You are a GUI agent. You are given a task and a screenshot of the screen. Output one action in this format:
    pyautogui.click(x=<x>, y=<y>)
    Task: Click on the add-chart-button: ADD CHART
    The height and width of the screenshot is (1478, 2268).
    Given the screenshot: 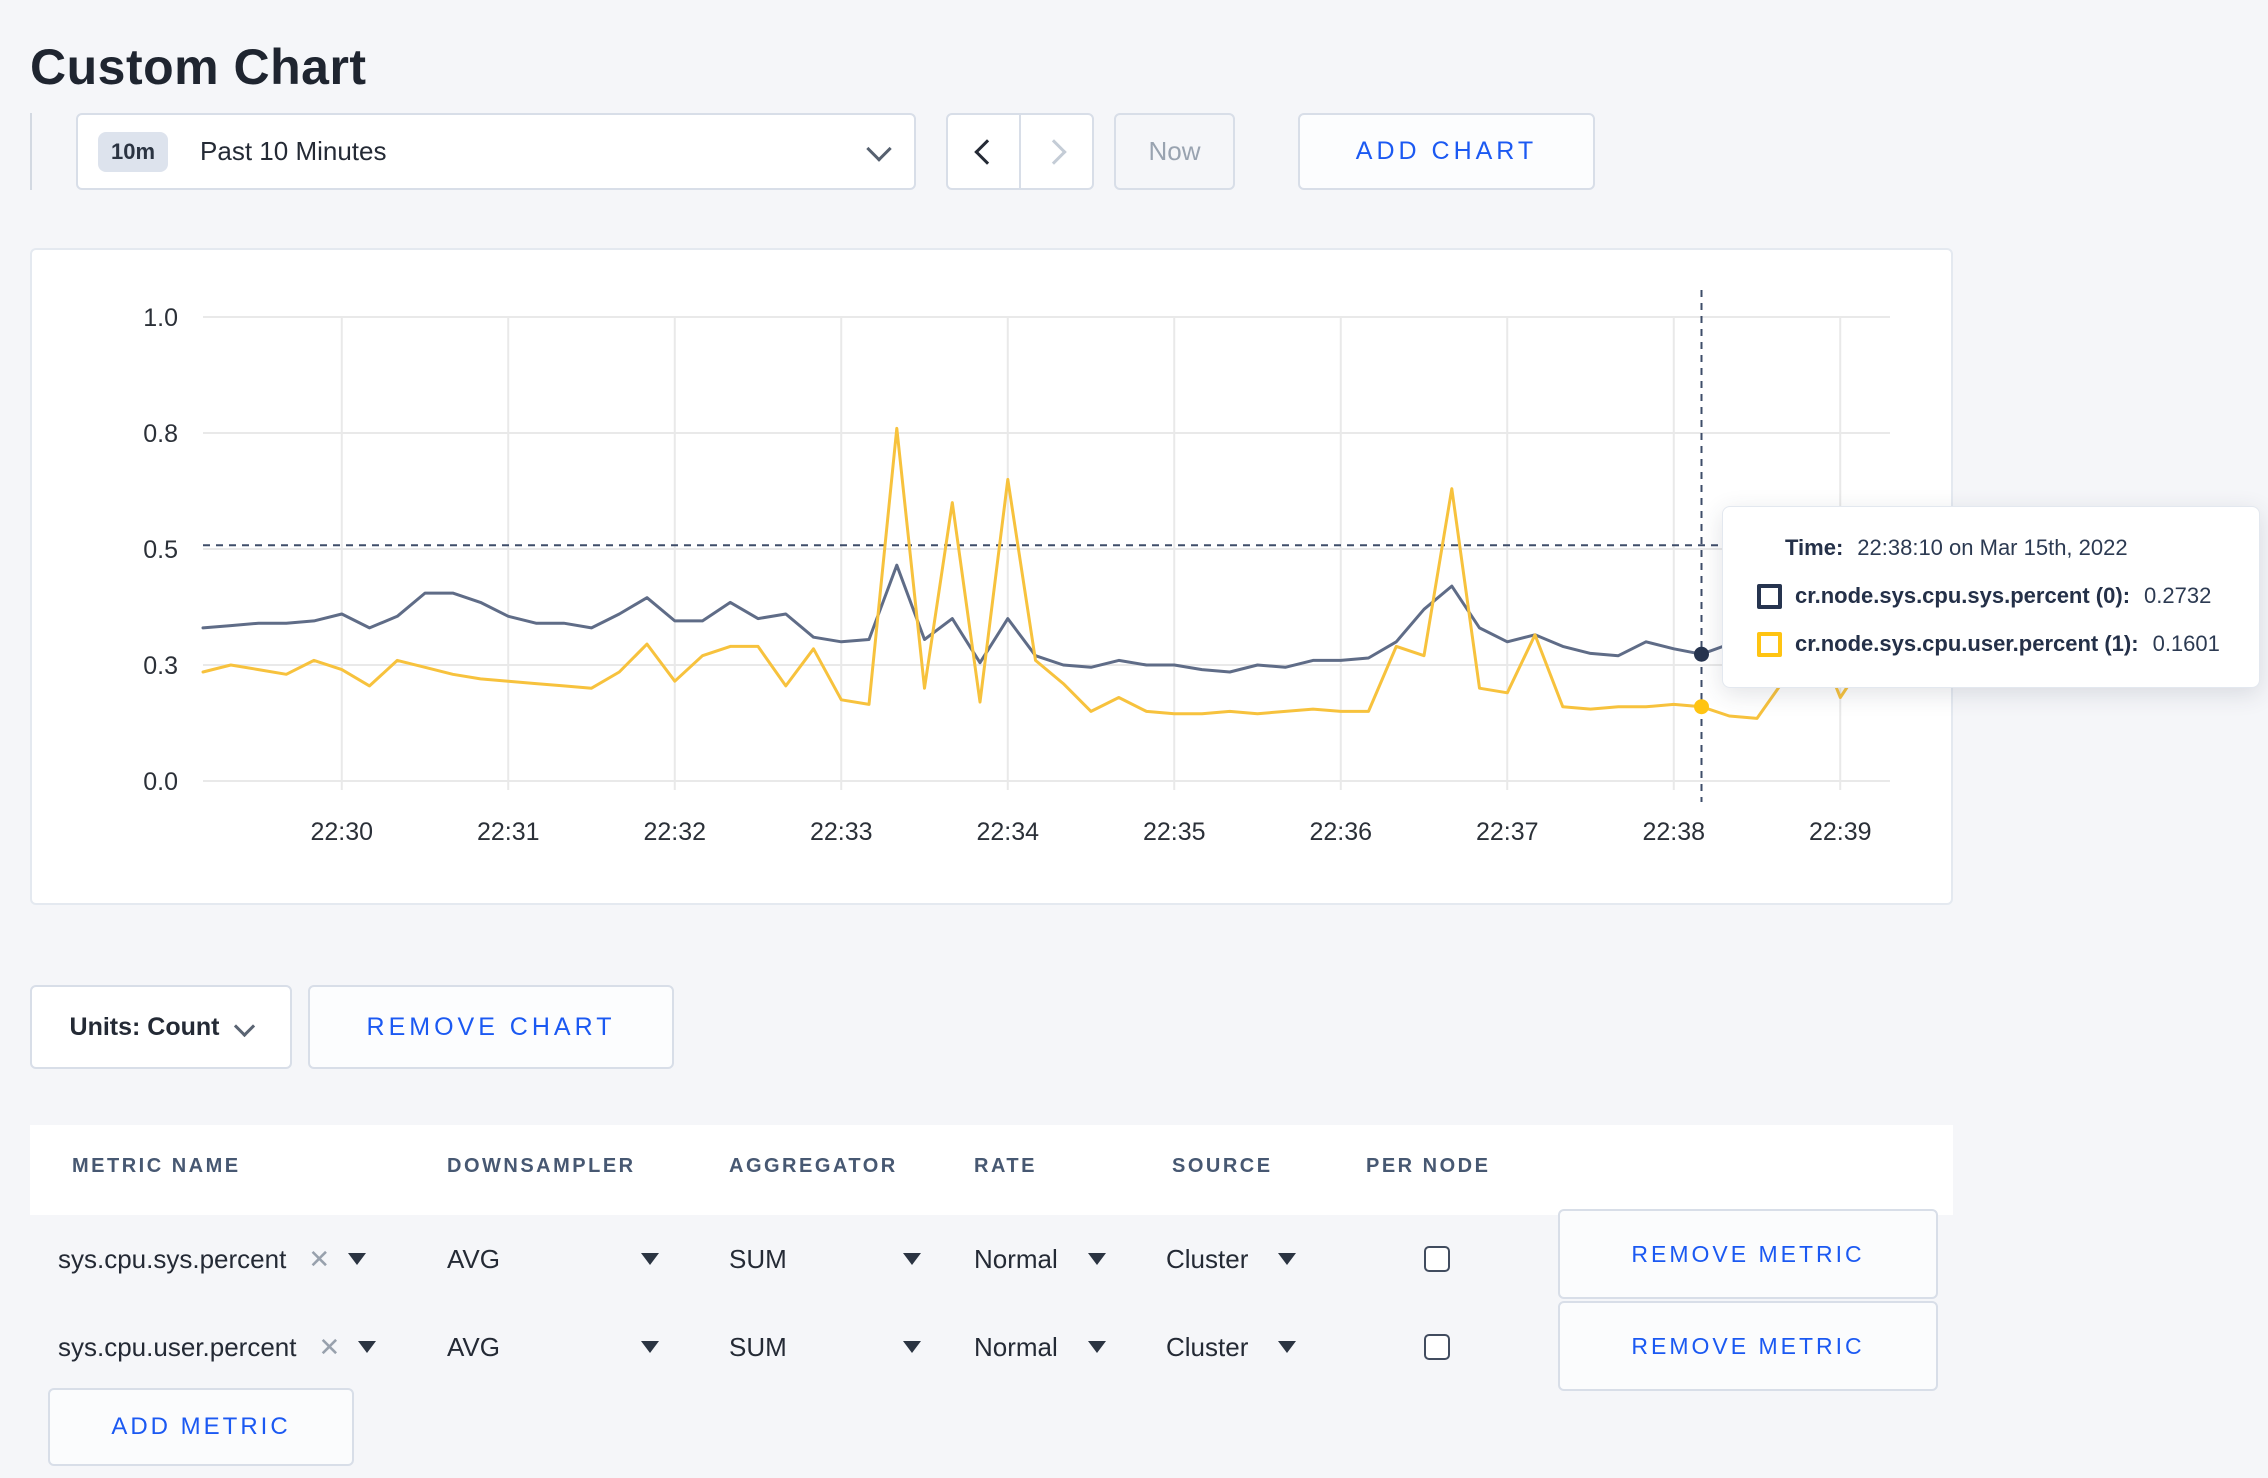 What is the action you would take?
    pyautogui.click(x=1446, y=151)
    